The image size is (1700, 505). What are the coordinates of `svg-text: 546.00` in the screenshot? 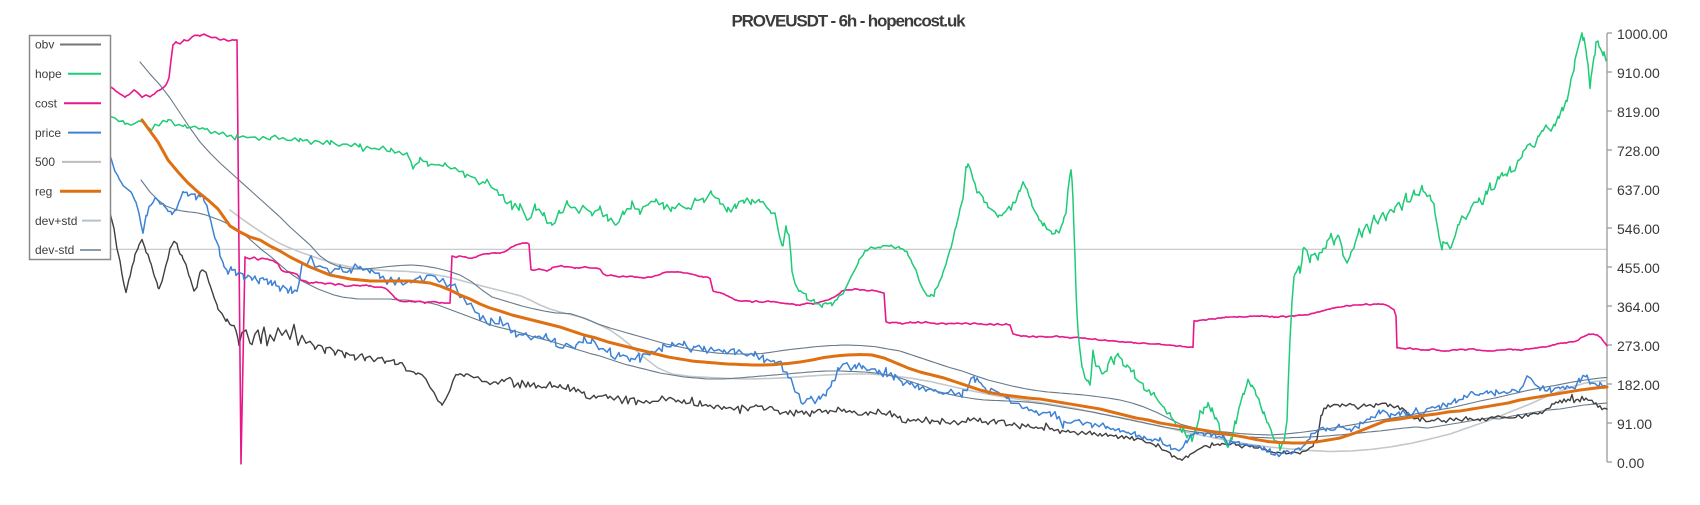 It's located at (1638, 229).